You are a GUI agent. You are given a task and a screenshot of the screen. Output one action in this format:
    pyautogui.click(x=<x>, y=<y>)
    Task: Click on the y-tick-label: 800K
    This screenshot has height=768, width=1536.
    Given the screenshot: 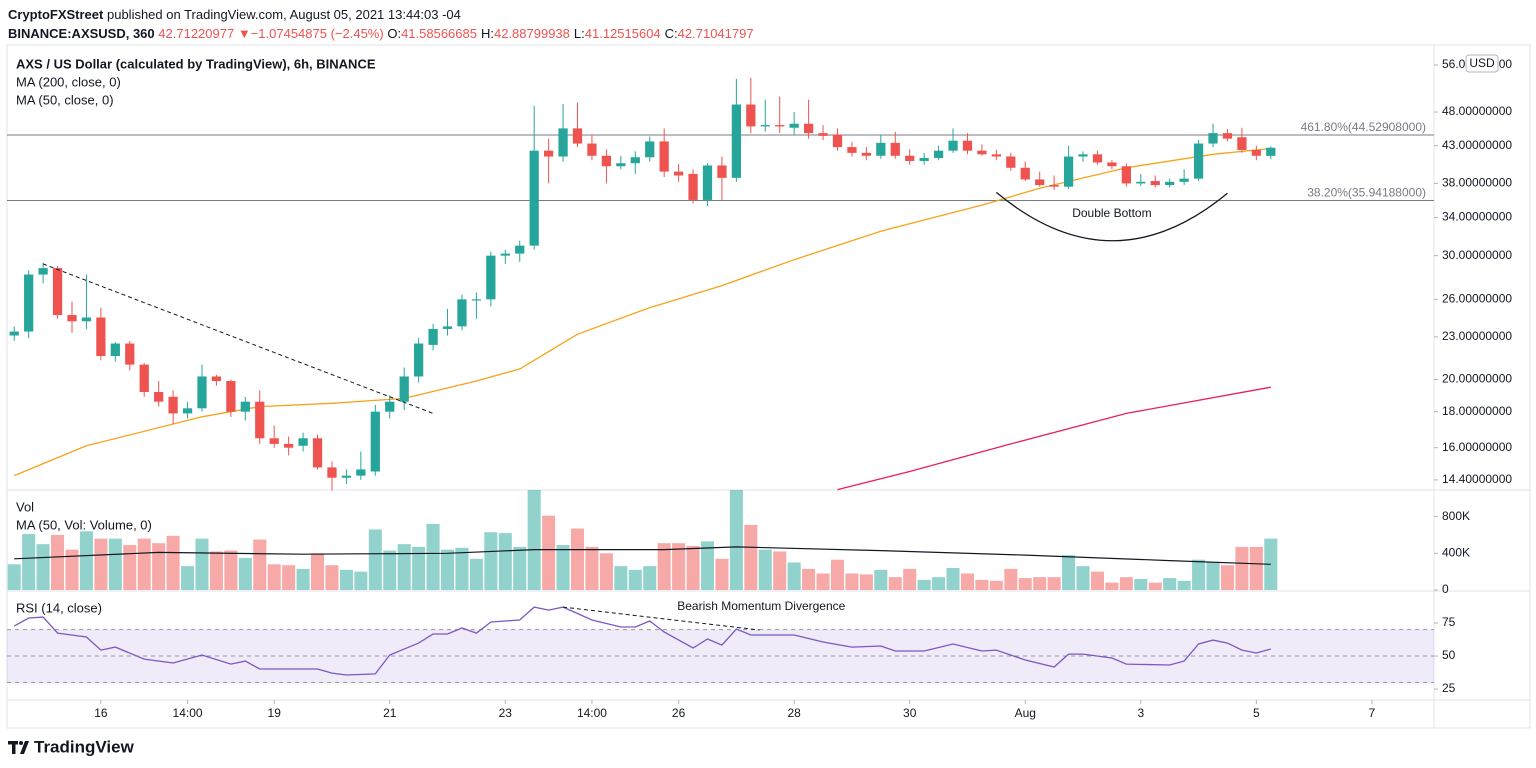 What is the action you would take?
    pyautogui.click(x=1456, y=516)
    